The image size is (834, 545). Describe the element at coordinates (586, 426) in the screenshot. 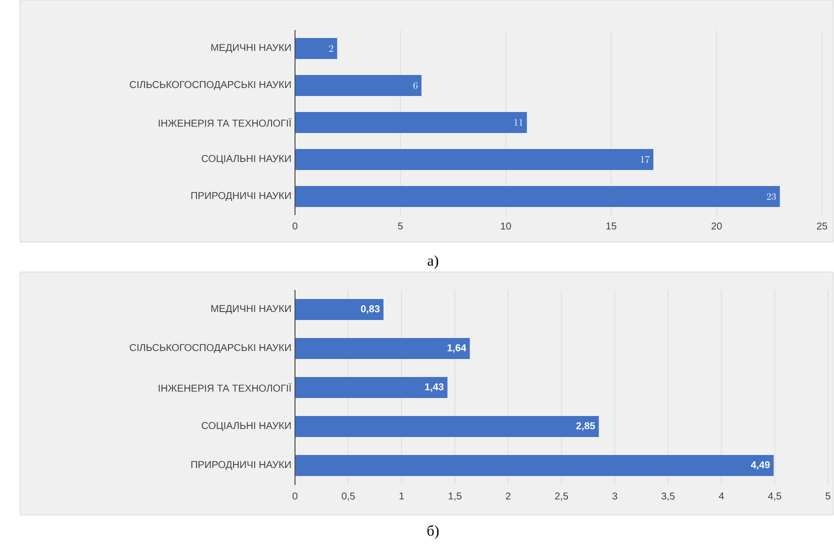

I see `data-label: 2,85` at that location.